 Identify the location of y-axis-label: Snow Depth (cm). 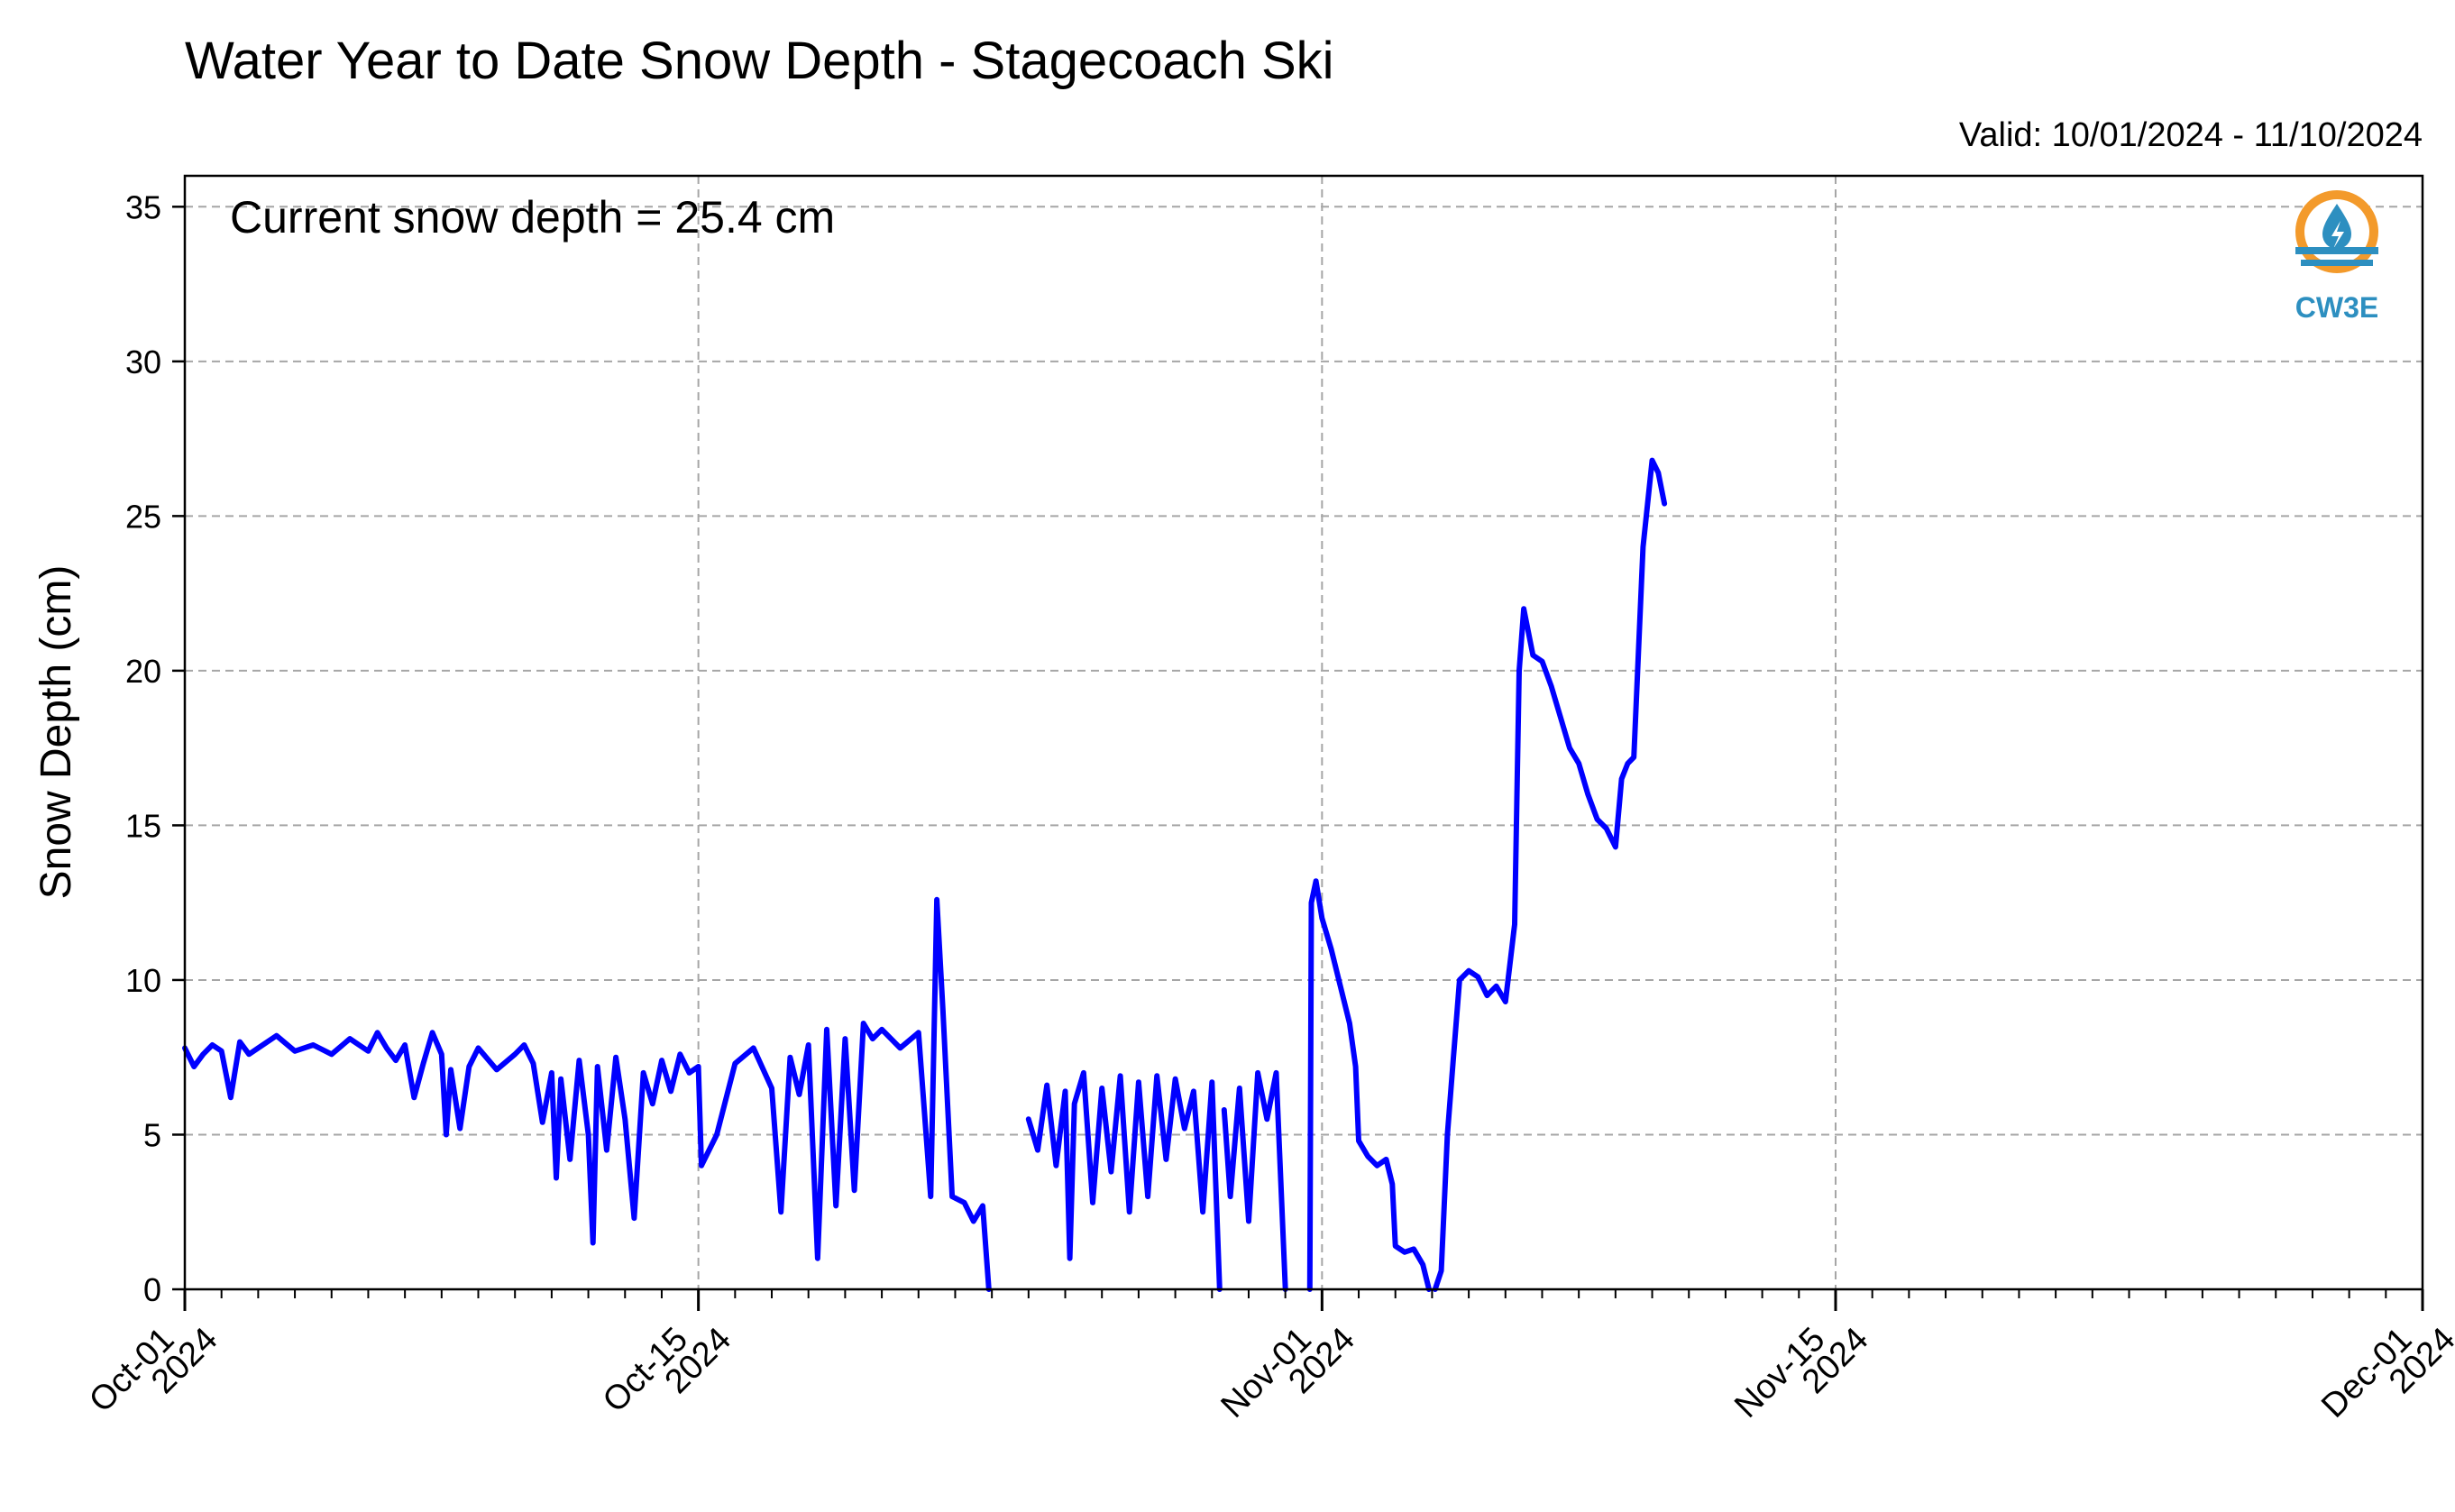
(56, 732).